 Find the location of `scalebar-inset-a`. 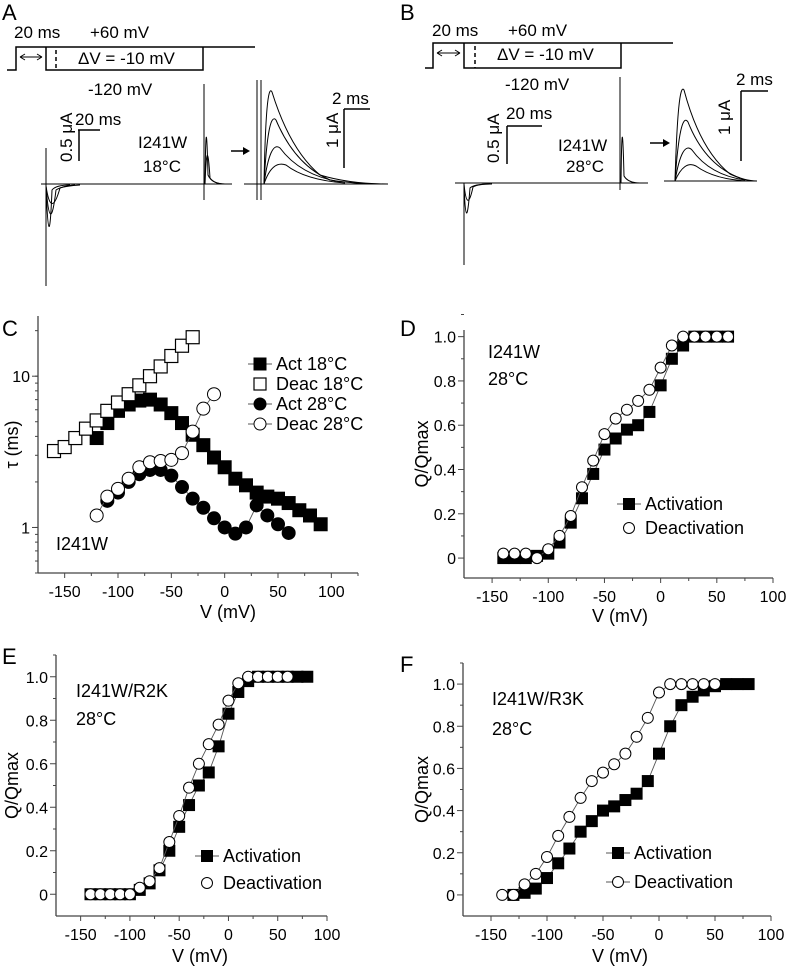

scalebar-inset-a is located at coordinates (356, 138).